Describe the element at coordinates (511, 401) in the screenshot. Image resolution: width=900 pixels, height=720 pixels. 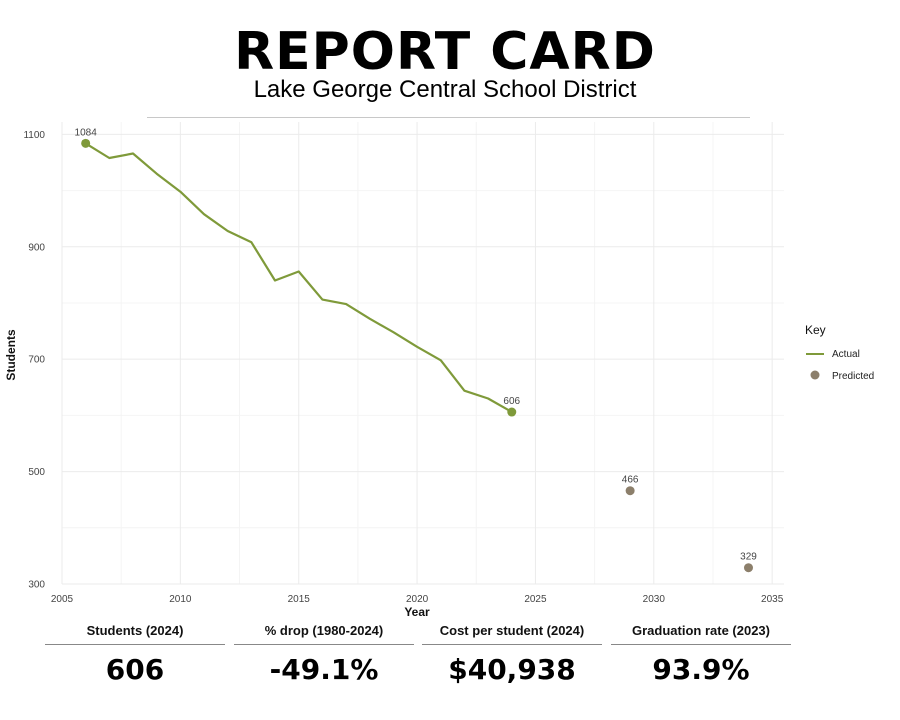
I see `data-label: 606` at that location.